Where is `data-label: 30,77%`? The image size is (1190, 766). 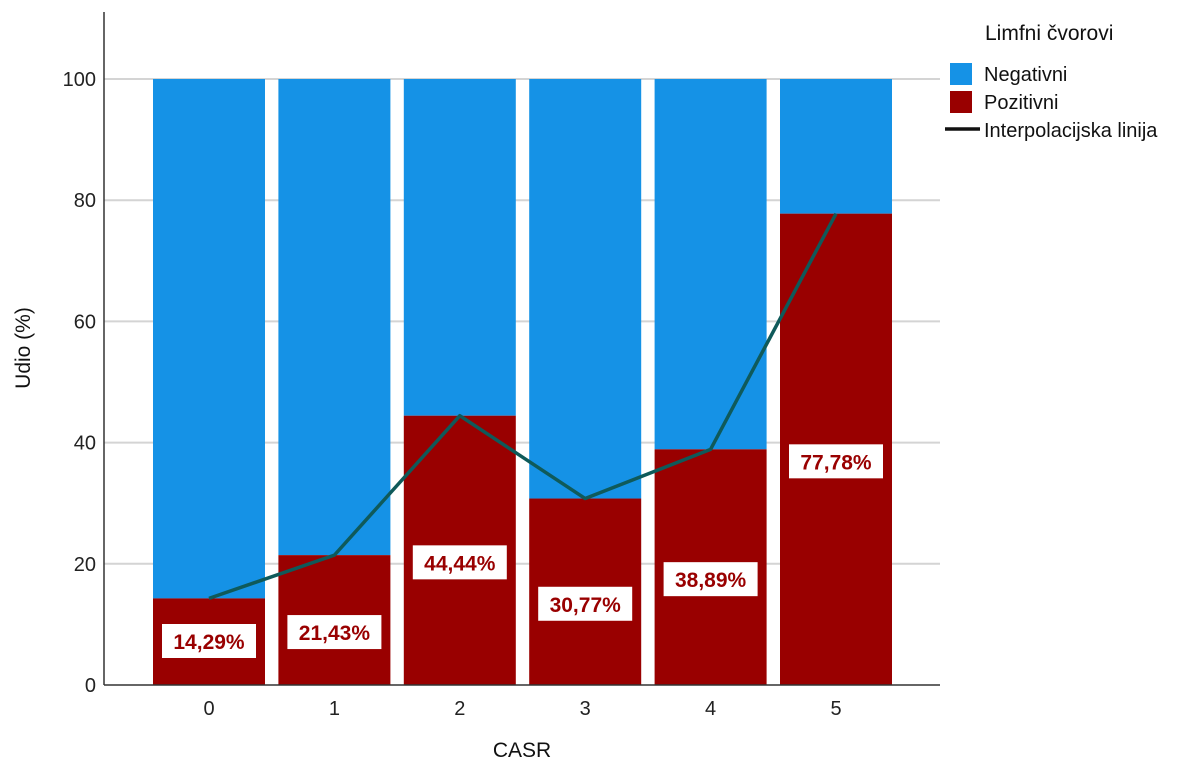 data-label: 30,77% is located at coordinates (586, 605).